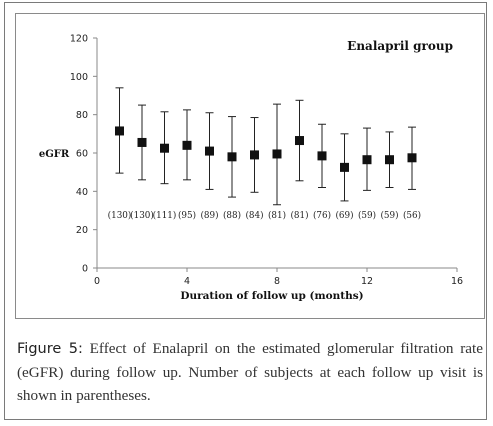 This screenshot has height=426, width=493. I want to click on x-axis-title: Duration of follow up (months), so click(271, 296).